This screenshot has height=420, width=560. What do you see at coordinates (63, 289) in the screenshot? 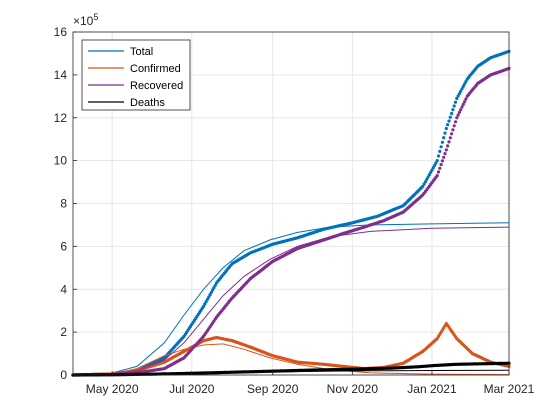
I see `y-tick-label: 4` at bounding box center [63, 289].